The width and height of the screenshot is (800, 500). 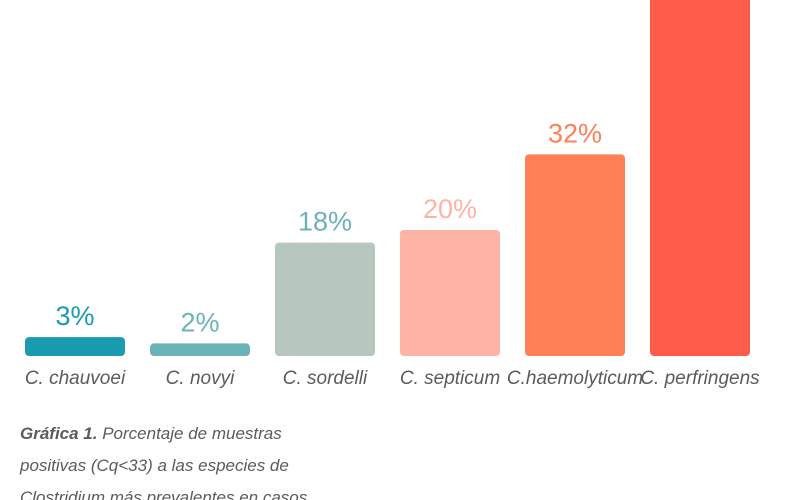 What do you see at coordinates (450, 378) in the screenshot?
I see `category-label-4: C. septicum` at bounding box center [450, 378].